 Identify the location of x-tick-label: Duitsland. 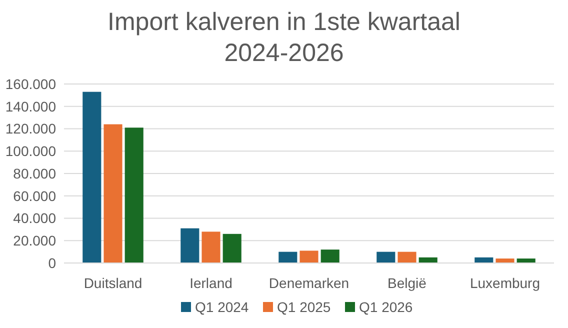
(113, 283).